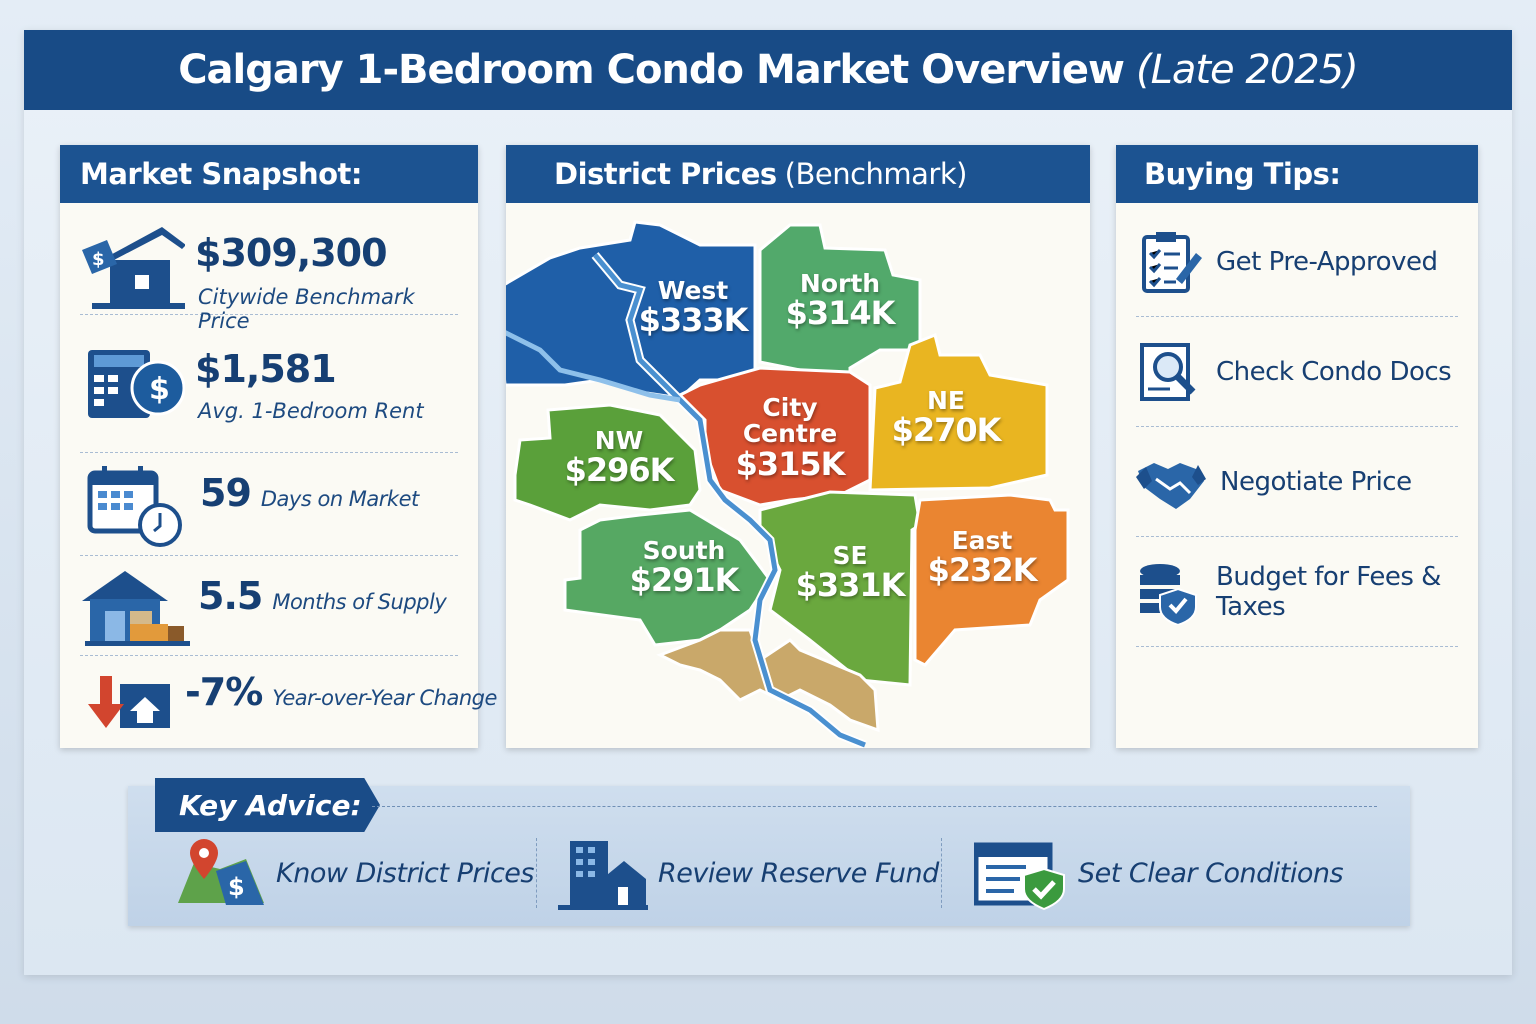 The height and width of the screenshot is (1024, 1536). I want to click on district-east, so click(991, 580).